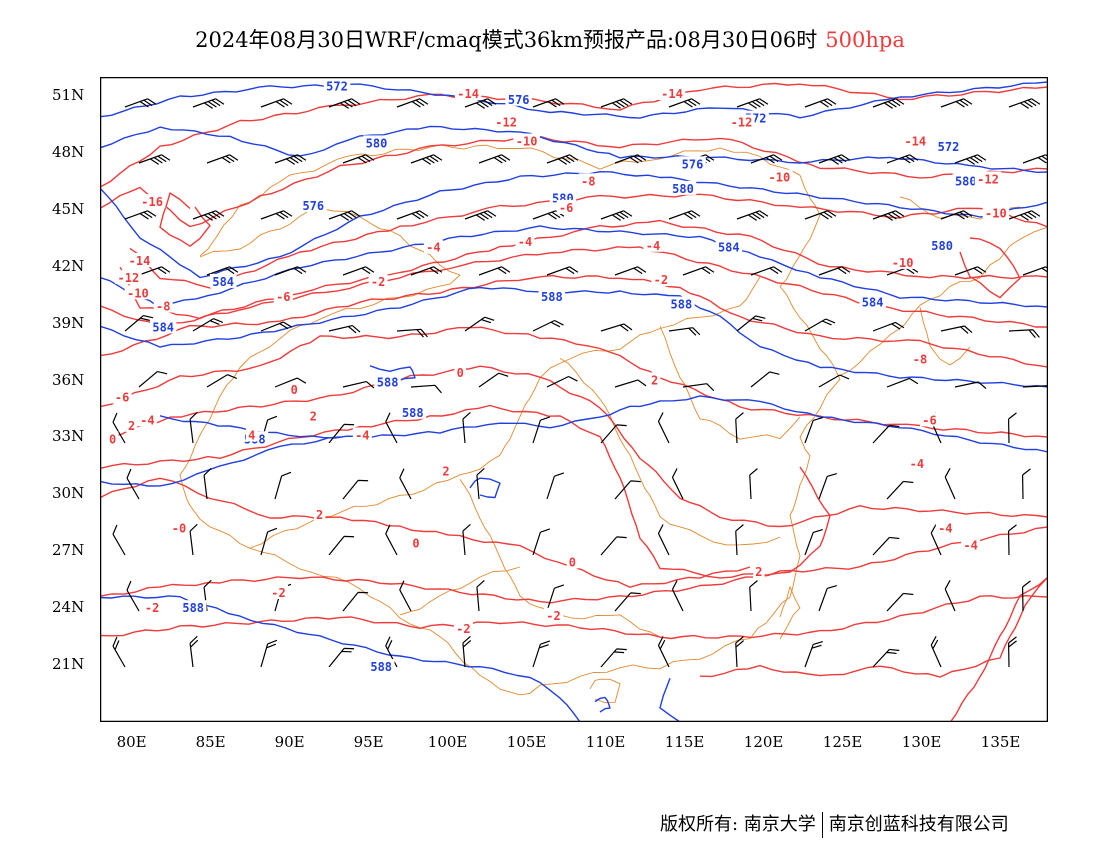 Image resolution: width=1100 pixels, height=850 pixels. Describe the element at coordinates (738, 824) in the screenshot. I see `copyright-text: 版权所有: 南京大学` at that location.